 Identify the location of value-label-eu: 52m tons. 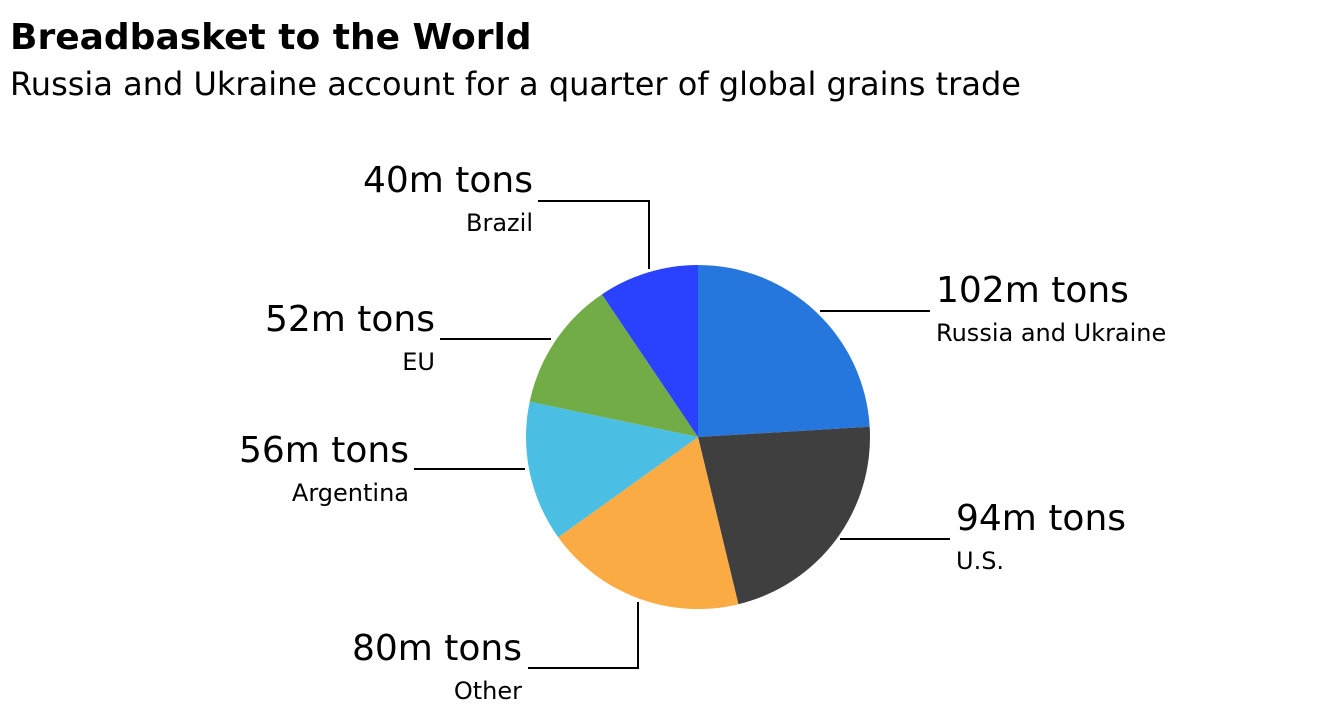
(350, 319).